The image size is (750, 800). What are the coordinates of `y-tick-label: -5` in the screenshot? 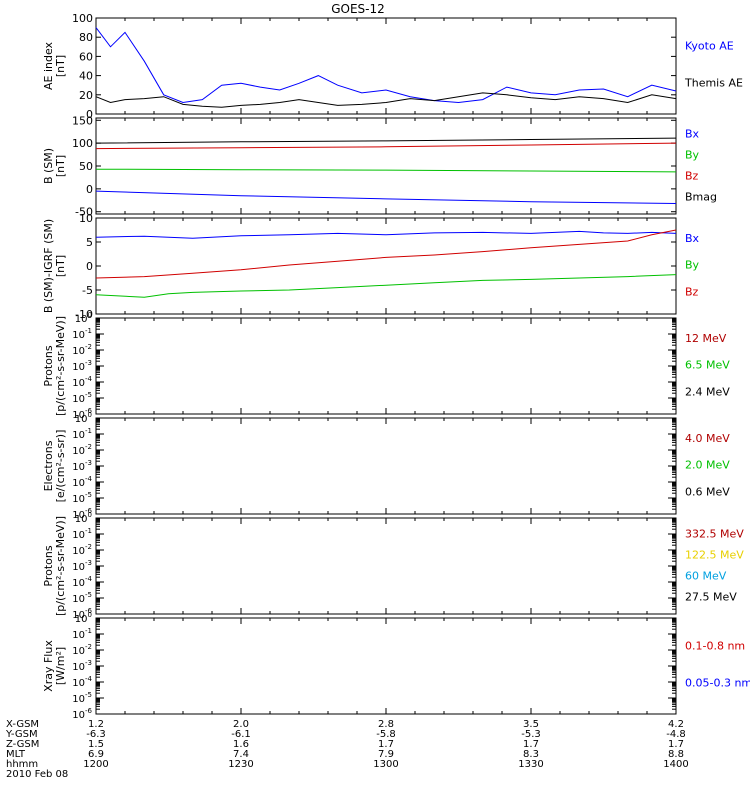 It's located at (87, 290).